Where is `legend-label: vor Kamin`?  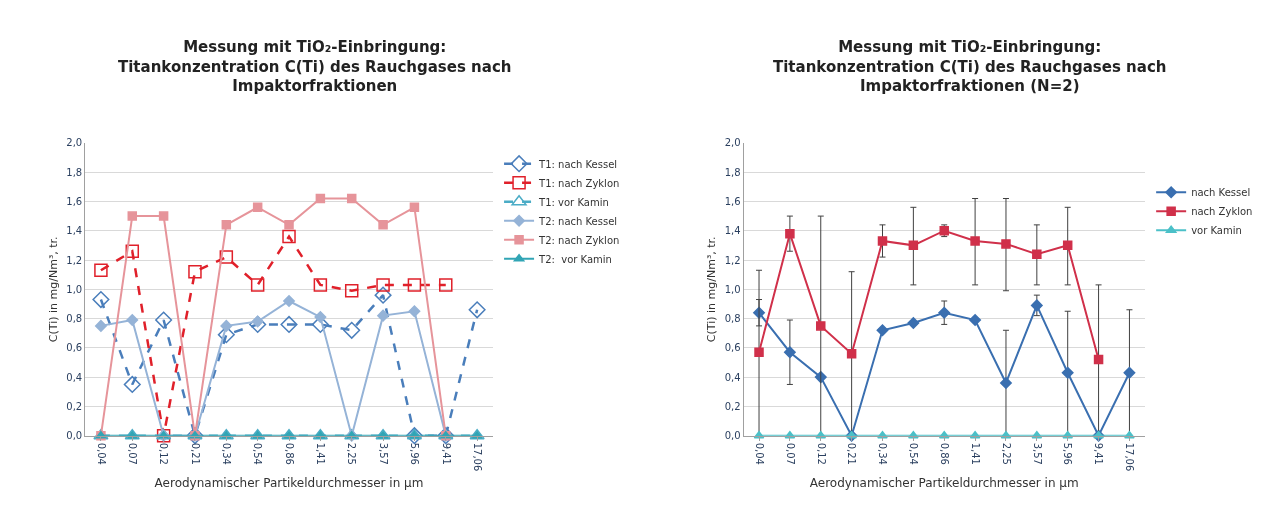
legend-label: vor Kamin is located at coordinates (1216, 231).